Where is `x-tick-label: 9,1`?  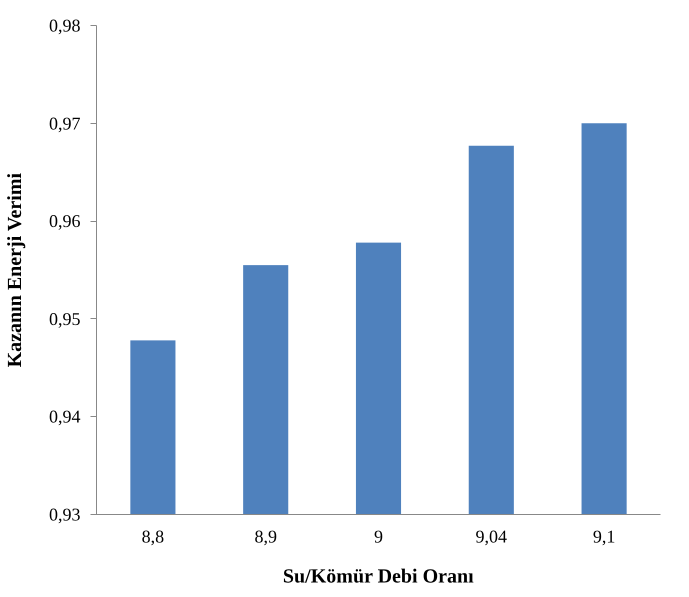
x-tick-label: 9,1 is located at coordinates (604, 536).